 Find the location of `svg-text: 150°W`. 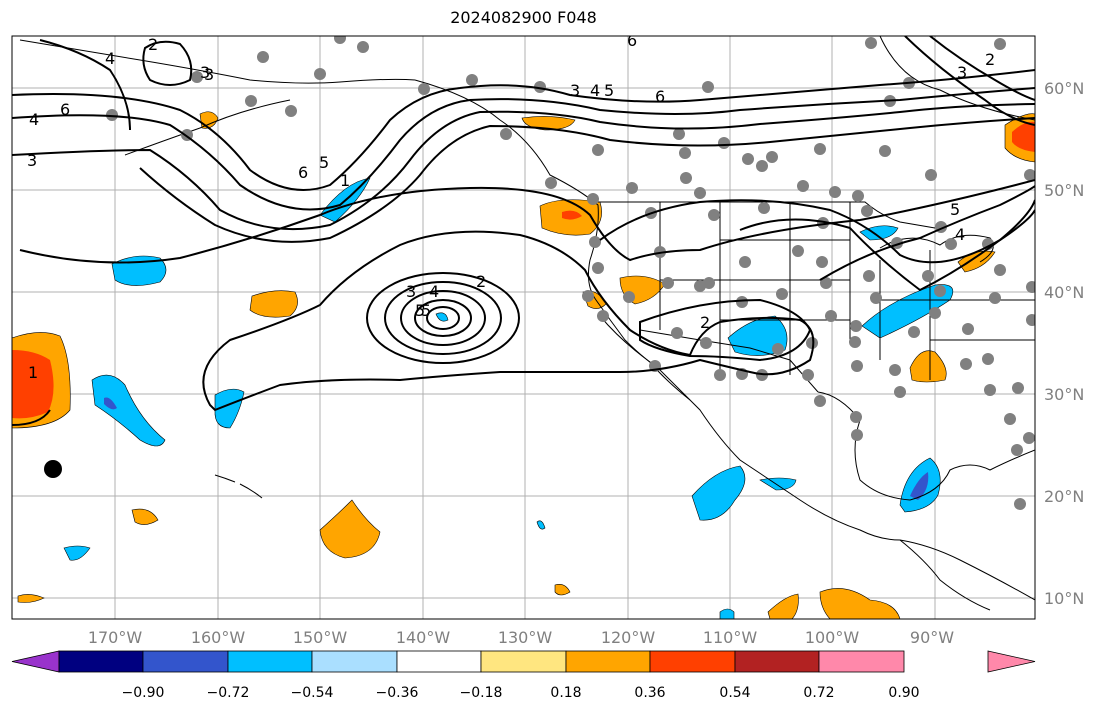

svg-text: 150°W is located at coordinates (320, 637).